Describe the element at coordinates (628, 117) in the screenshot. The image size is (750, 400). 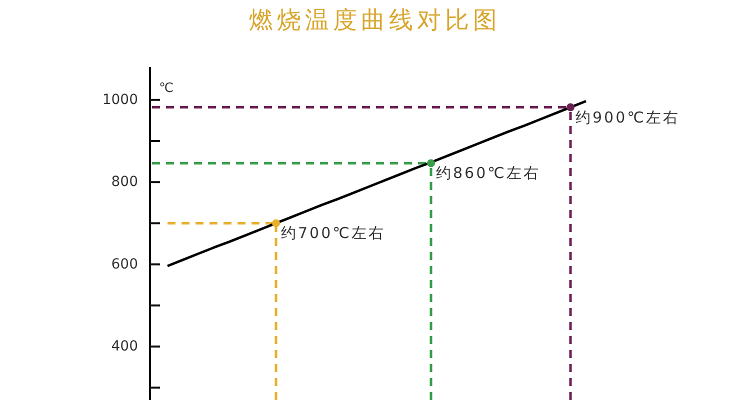
I see `annotation: 约900℃左右` at that location.